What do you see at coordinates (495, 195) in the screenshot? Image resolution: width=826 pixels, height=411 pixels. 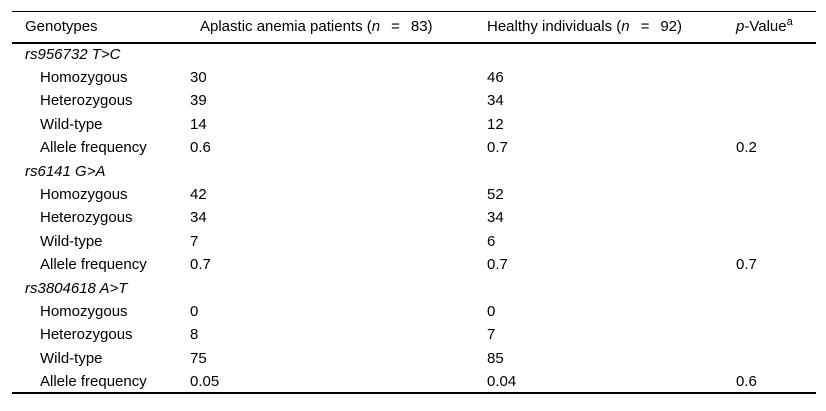 I see `healthy-value: 52` at bounding box center [495, 195].